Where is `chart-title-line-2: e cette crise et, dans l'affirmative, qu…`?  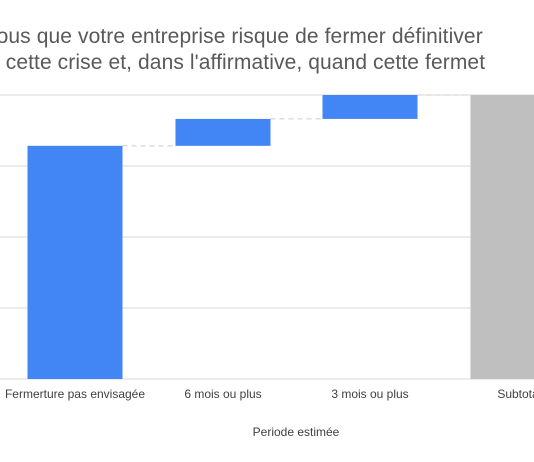 chart-title-line-2: e cette crise et, dans l'affirmative, qu… is located at coordinates (243, 62).